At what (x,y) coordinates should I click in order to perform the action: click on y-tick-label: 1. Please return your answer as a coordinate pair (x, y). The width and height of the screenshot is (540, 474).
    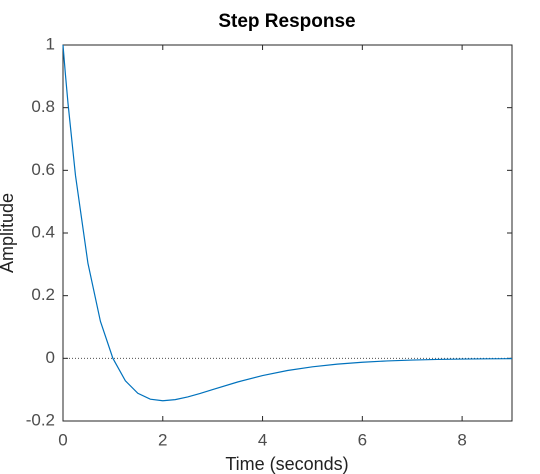
    Looking at the image, I should click on (50, 43).